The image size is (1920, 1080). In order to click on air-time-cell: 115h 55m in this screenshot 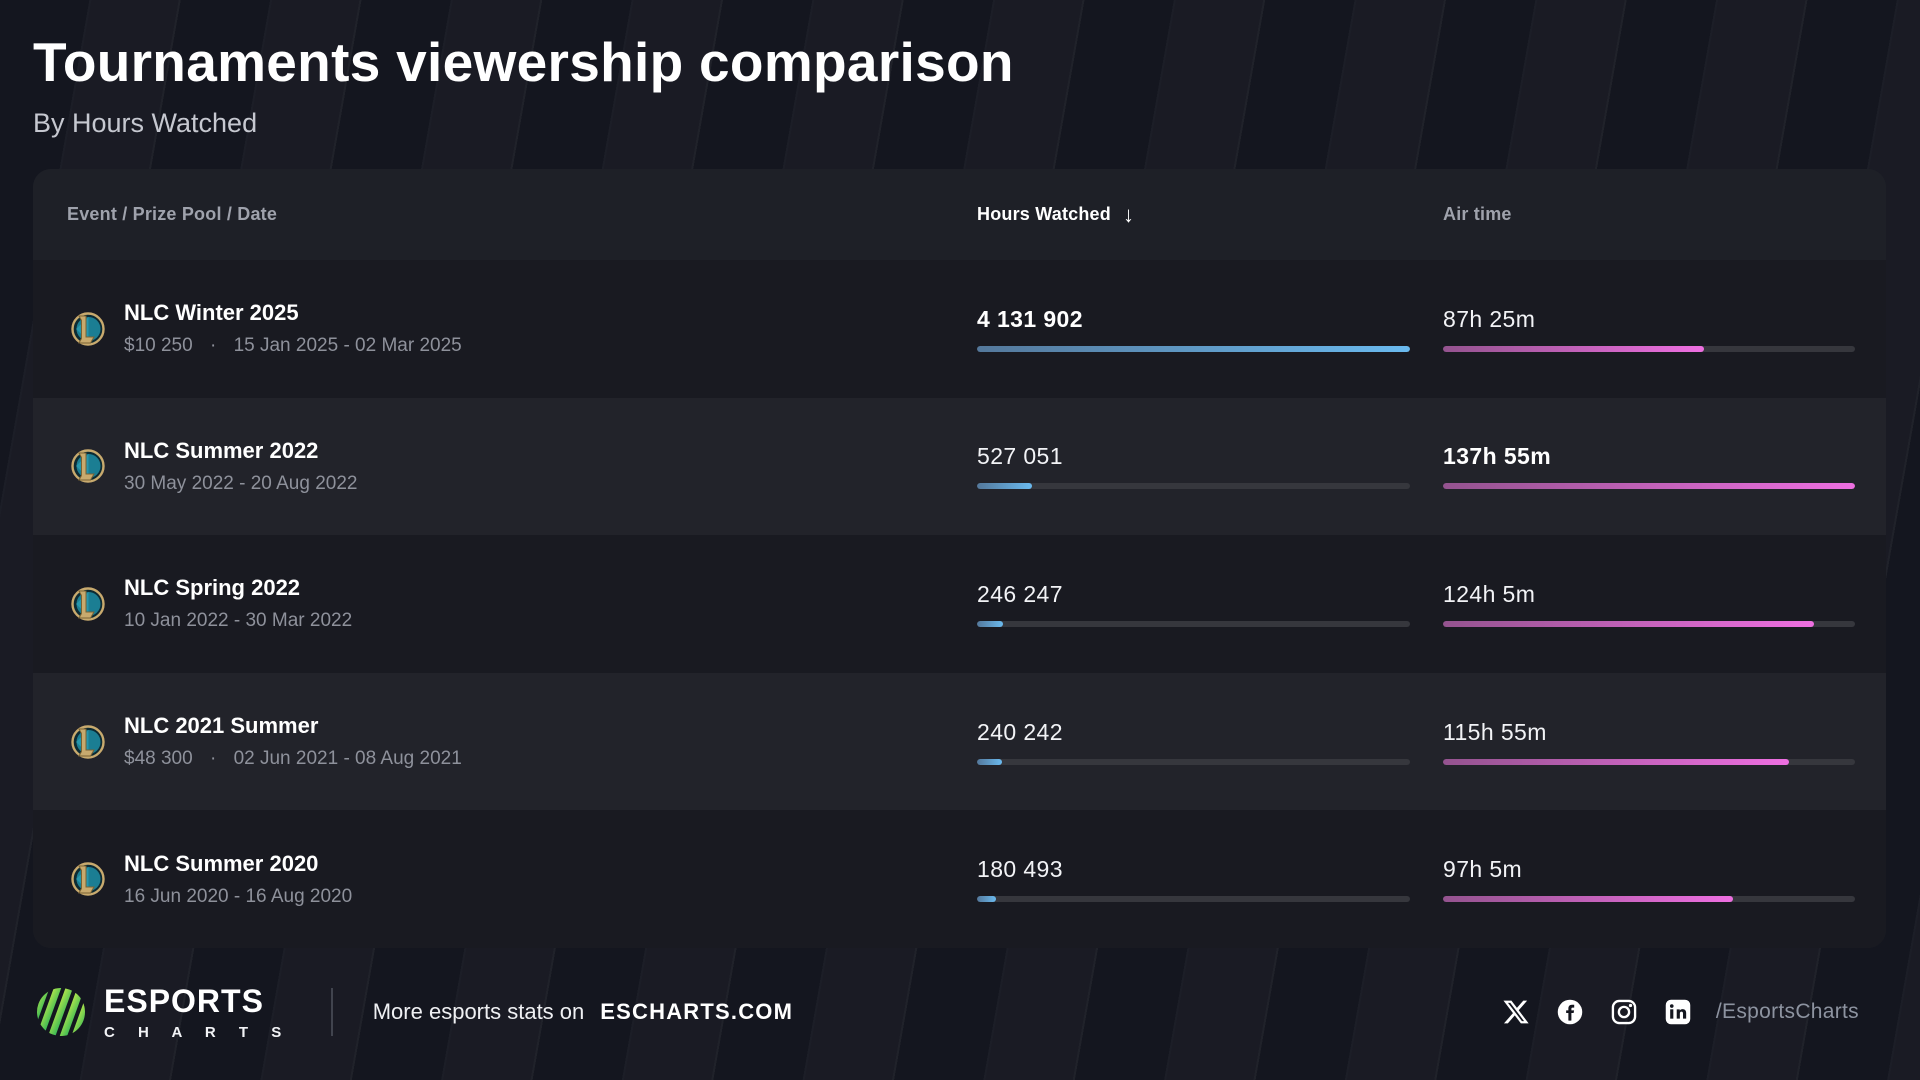, I will do `click(1664, 742)`.